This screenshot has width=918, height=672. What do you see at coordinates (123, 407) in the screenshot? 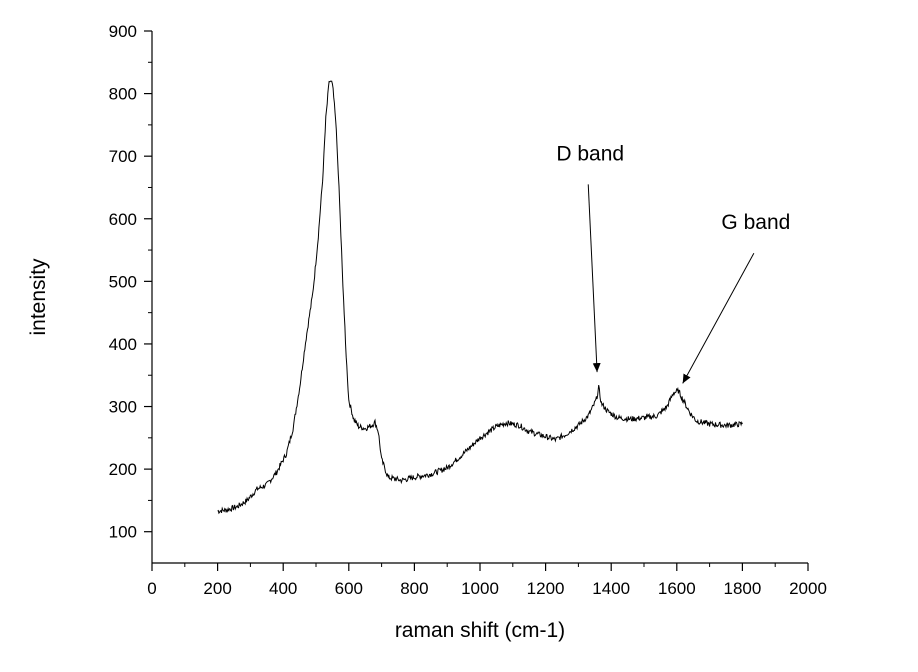
I see `y-tick-label: 300` at bounding box center [123, 407].